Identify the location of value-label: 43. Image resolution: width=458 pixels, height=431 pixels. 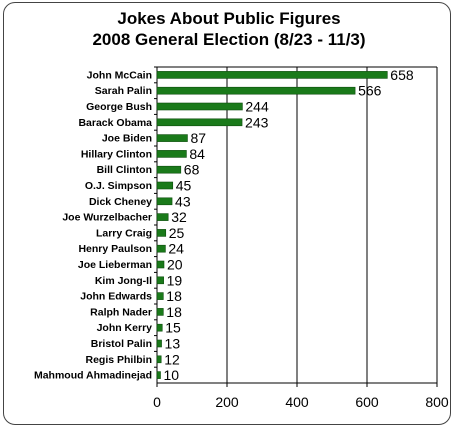
(183, 201).